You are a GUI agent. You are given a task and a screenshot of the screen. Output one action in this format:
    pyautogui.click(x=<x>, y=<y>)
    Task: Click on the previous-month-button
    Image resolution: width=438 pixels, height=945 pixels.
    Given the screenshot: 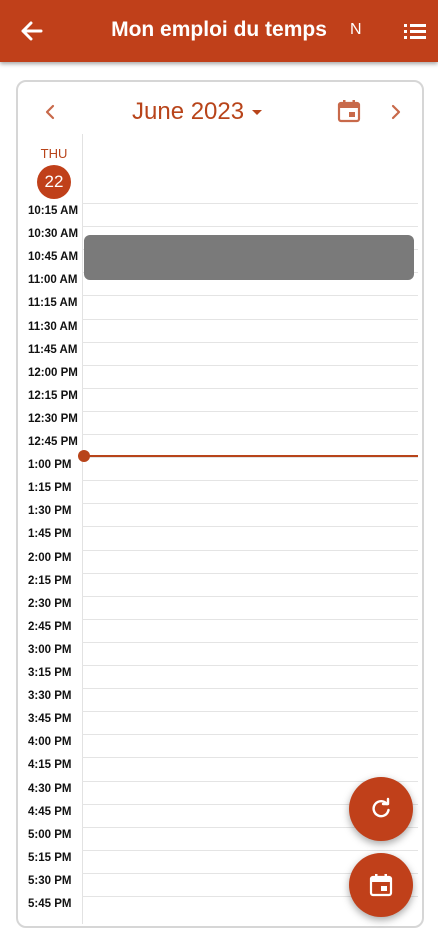 What is the action you would take?
    pyautogui.click(x=50, y=112)
    